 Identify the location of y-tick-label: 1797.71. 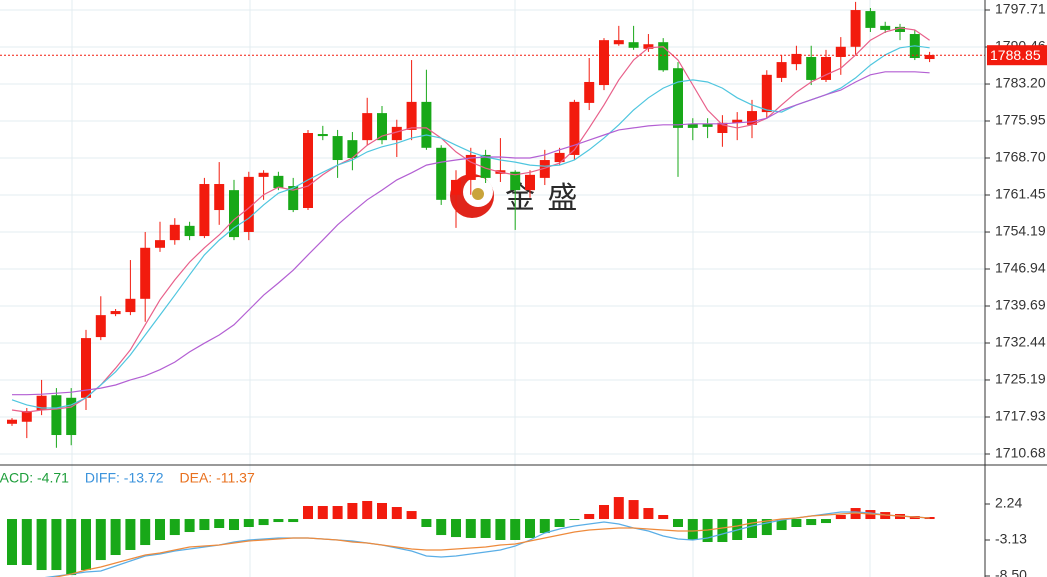
(1020, 9).